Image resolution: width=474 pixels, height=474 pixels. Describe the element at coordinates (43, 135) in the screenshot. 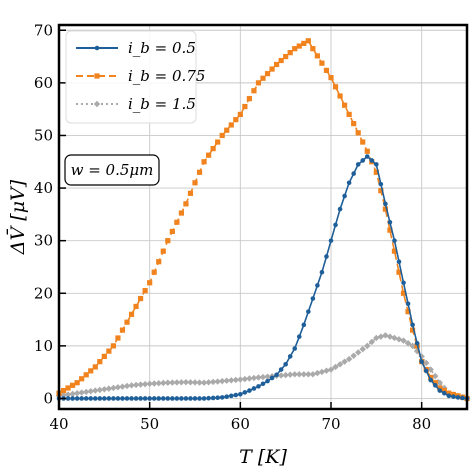

I see `y-tick-label: 50` at that location.